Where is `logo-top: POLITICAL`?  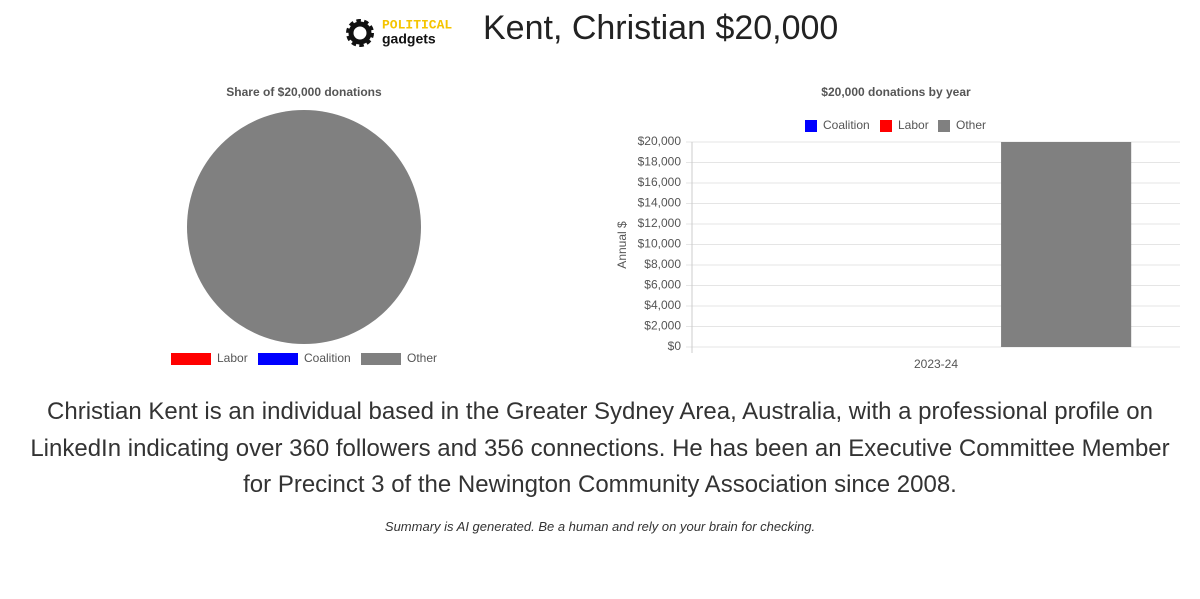
logo-top: POLITICAL is located at coordinates (417, 24).